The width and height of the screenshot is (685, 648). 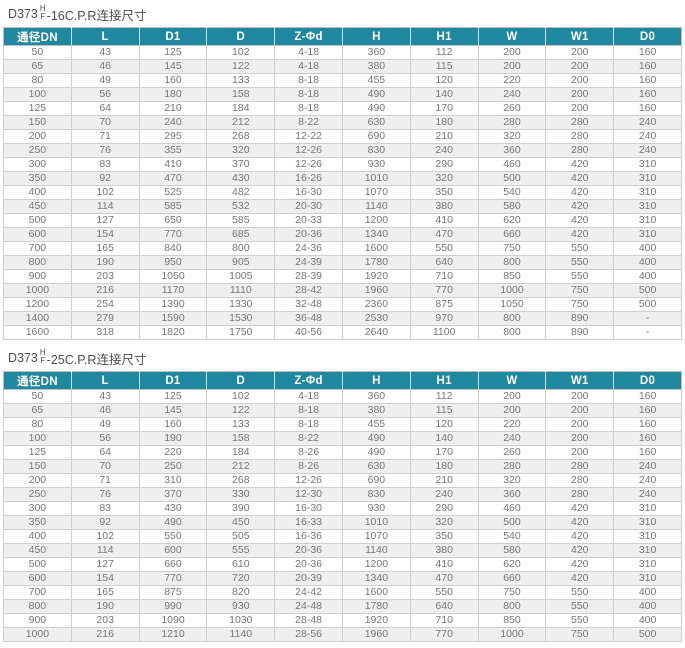 What do you see at coordinates (444, 276) in the screenshot?
I see `table-cell: 710` at bounding box center [444, 276].